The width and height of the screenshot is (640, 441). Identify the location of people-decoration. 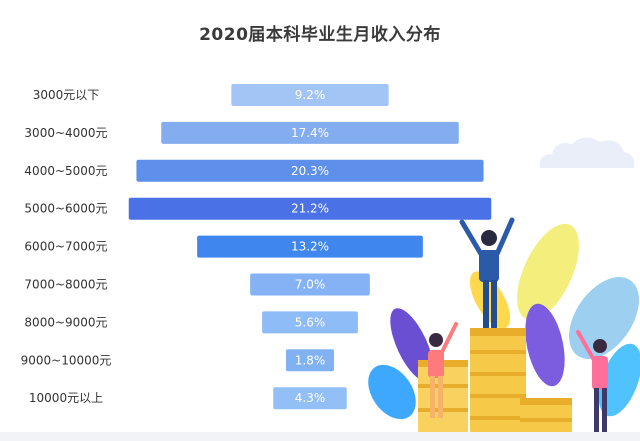
(518, 324).